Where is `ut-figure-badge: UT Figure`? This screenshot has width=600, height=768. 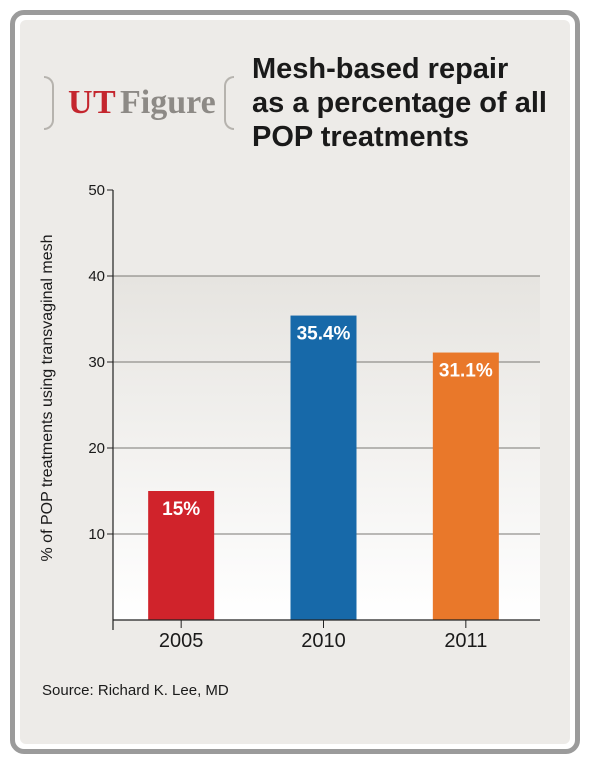 ut-figure-badge: UT Figure is located at coordinates (140, 105).